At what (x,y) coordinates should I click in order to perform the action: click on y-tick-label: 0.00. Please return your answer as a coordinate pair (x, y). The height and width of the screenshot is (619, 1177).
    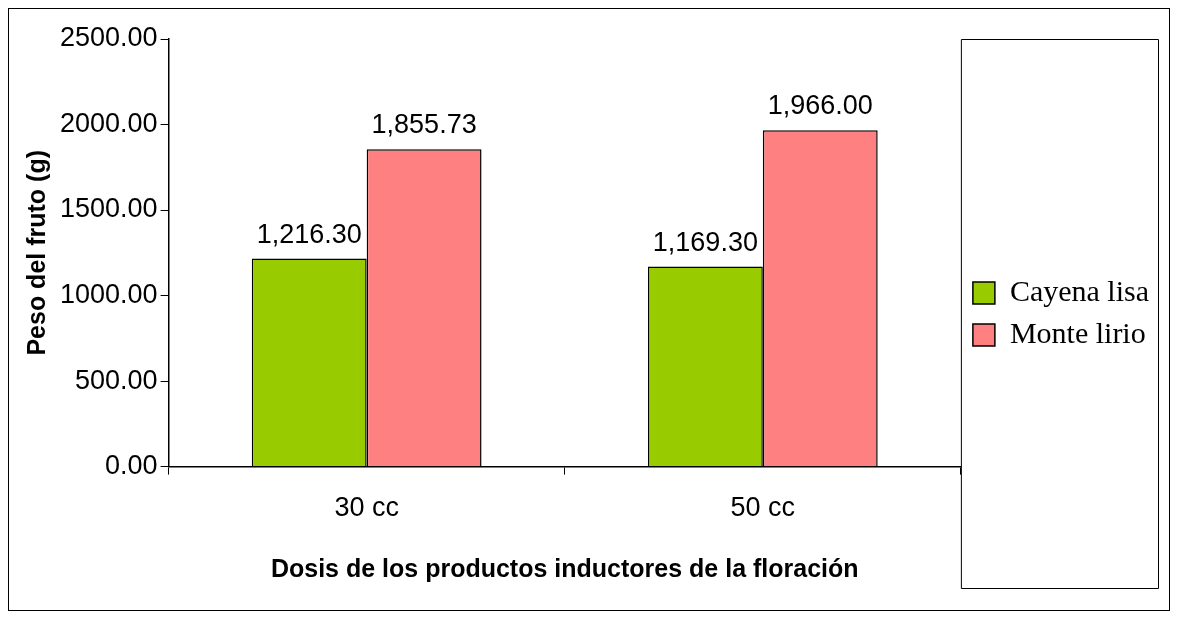
    Looking at the image, I should click on (131, 465).